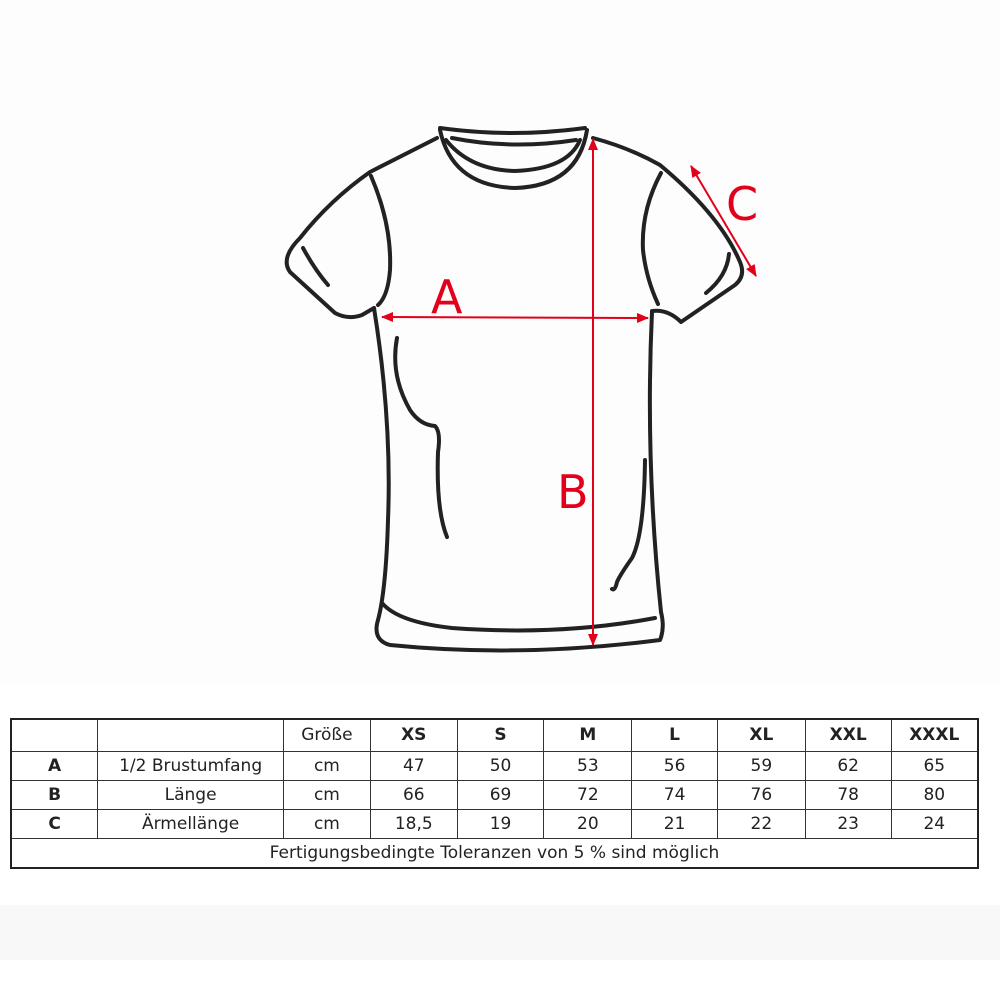  What do you see at coordinates (934, 765) in the screenshot?
I see `cell-value: 65` at bounding box center [934, 765].